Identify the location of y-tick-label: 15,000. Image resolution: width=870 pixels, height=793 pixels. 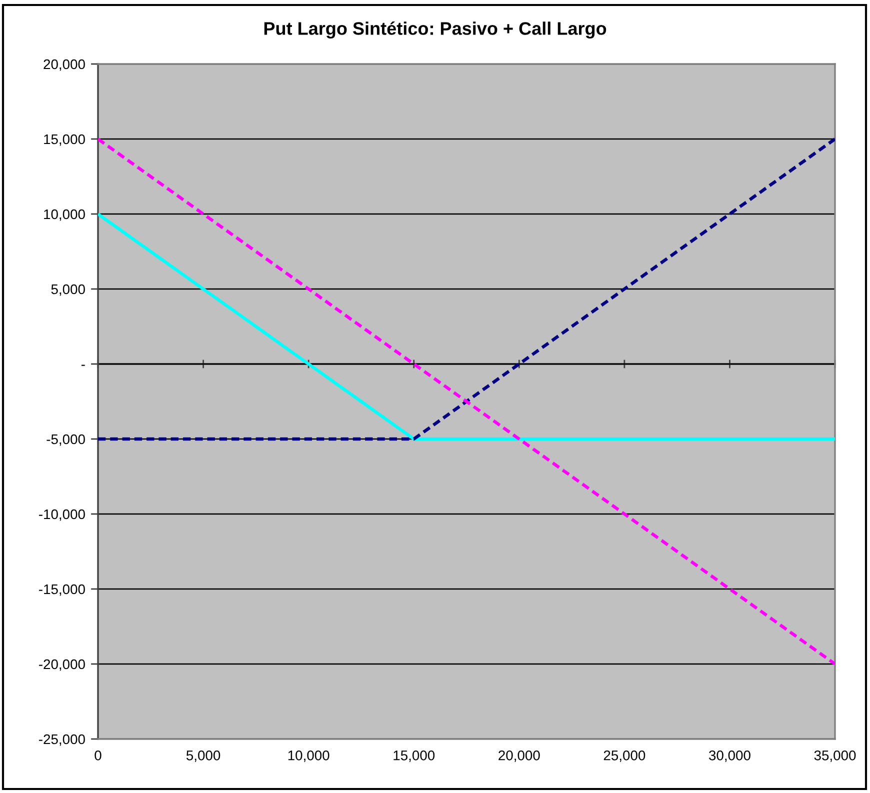
(64, 140).